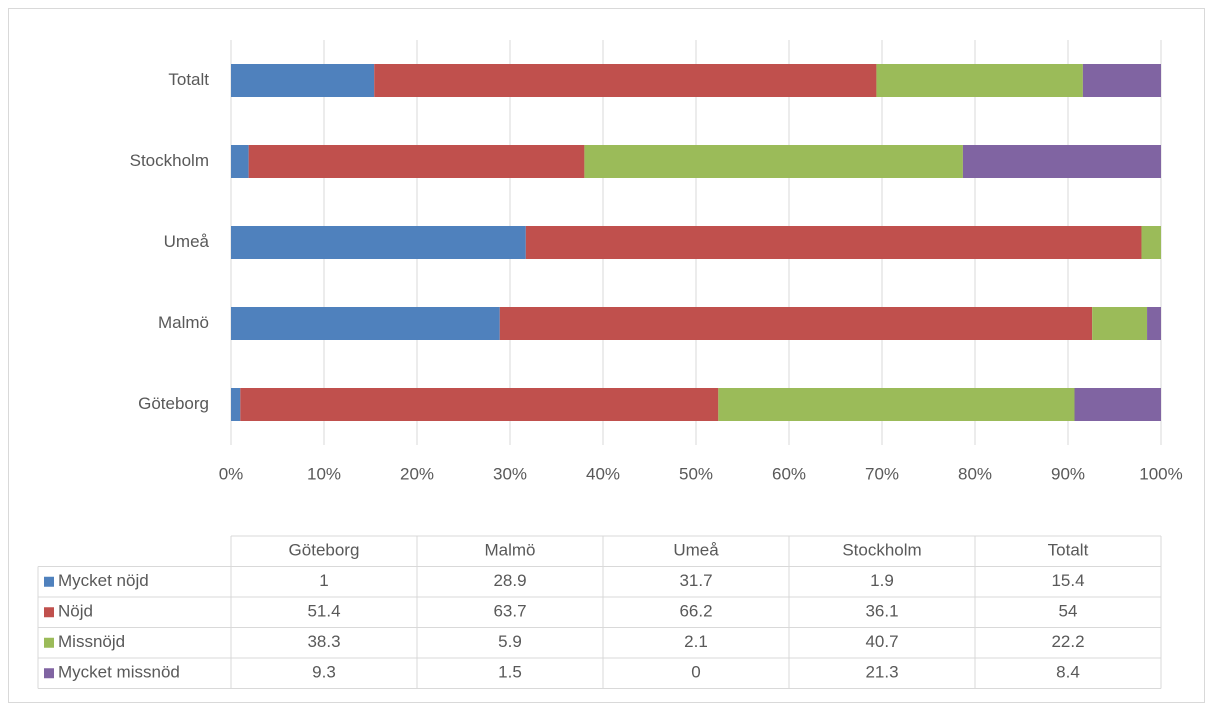 The image size is (1212, 716). Describe the element at coordinates (603, 473) in the screenshot. I see `x-tick-label: 40%` at that location.